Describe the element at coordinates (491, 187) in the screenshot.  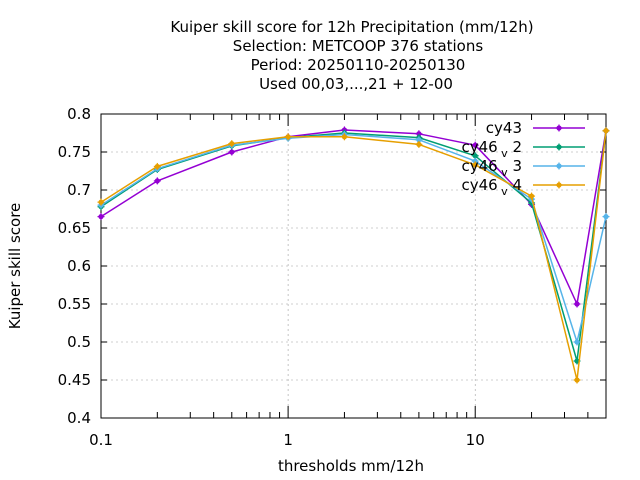
I see `legend-label: cy46 v 4` at that location.